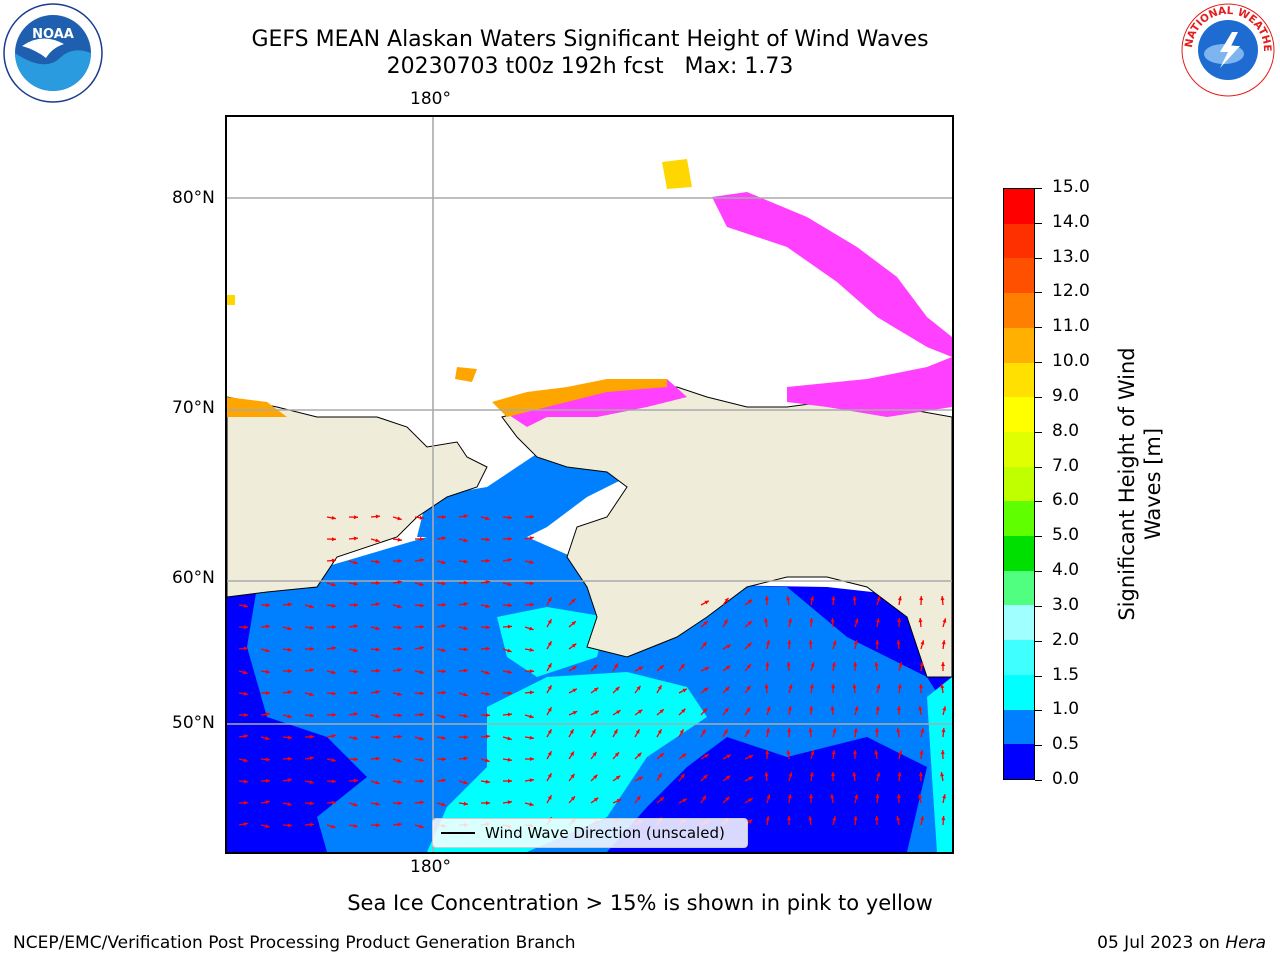 This screenshot has width=1280, height=960. I want to click on colorbar-tick-label: 3.0, so click(1066, 604).